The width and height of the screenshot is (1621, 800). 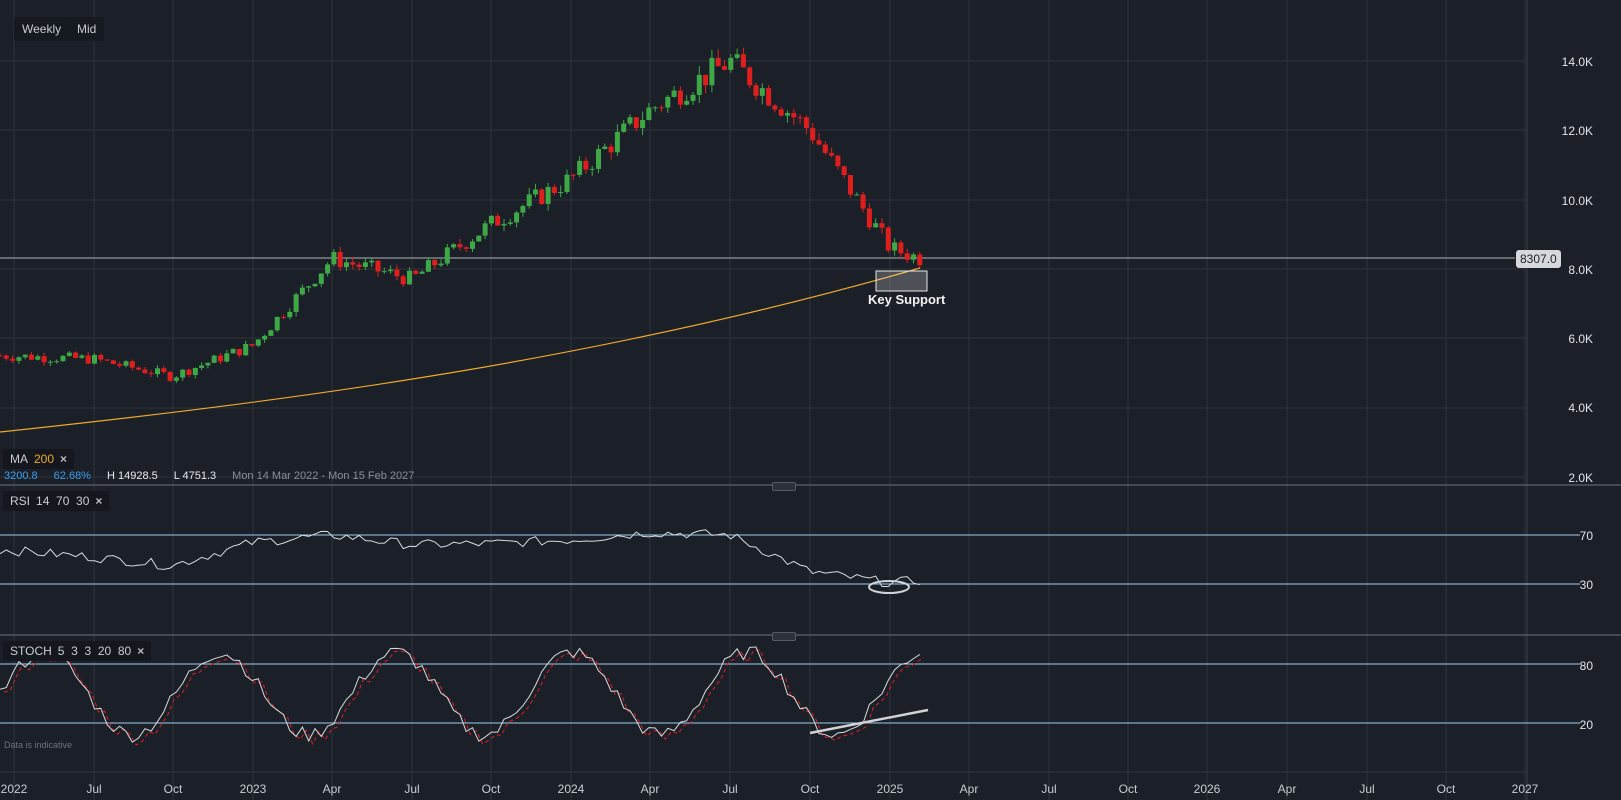 I want to click on y-tick: 10.0K, so click(x=1577, y=201).